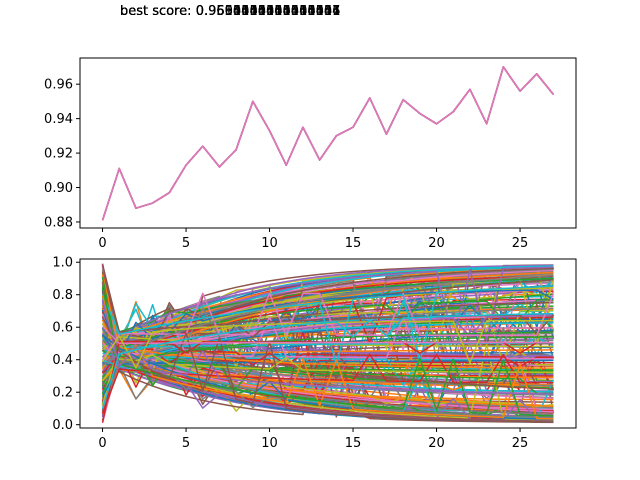  I want to click on score-title-3: best score: 0.9611111111111111, so click(230, 11).